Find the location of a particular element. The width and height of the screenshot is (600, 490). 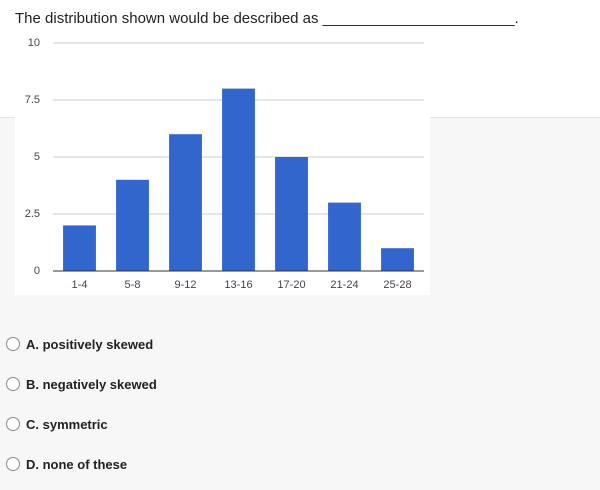

option-label: D. none of these is located at coordinates (77, 464).